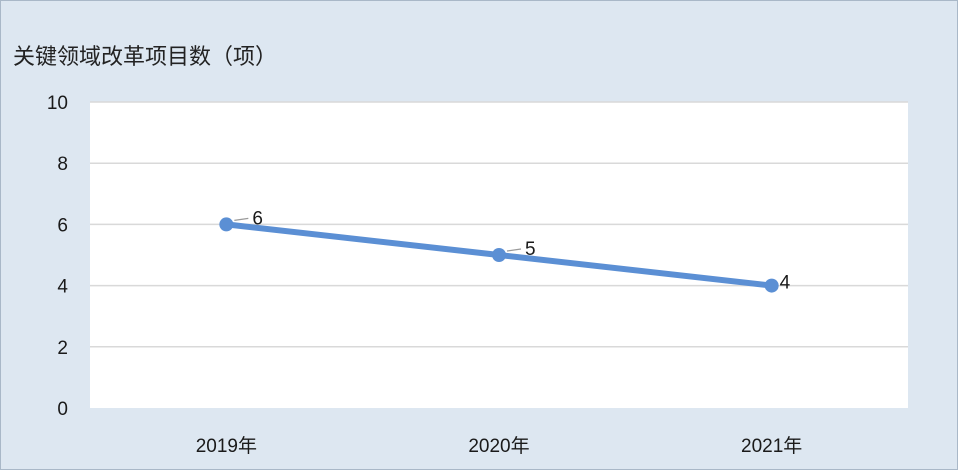 The height and width of the screenshot is (470, 958). I want to click on series-line, so click(499, 255).